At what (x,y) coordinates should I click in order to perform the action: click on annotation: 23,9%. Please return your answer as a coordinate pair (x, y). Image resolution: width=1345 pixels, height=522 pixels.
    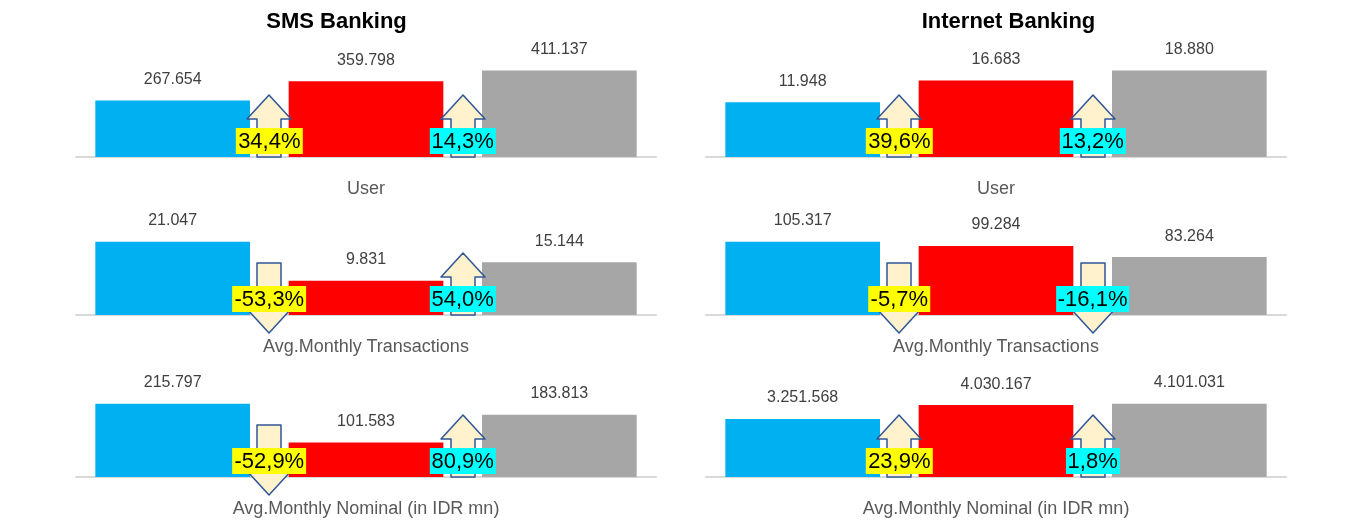
    Looking at the image, I should click on (899, 461).